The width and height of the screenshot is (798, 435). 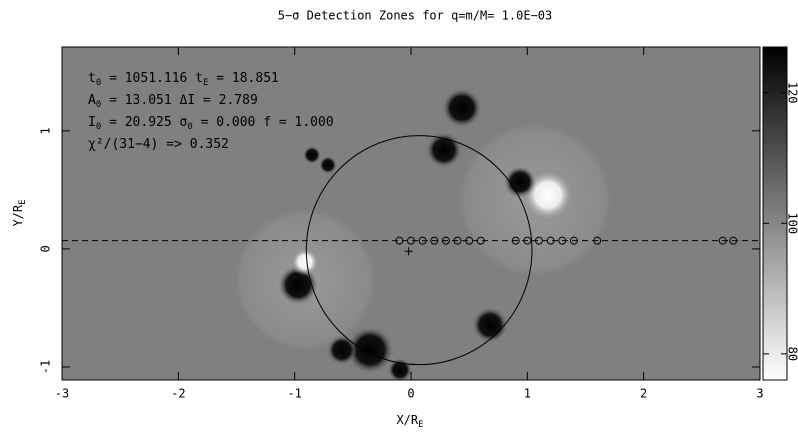 I want to click on y-tick-label: 1, so click(x=46, y=130).